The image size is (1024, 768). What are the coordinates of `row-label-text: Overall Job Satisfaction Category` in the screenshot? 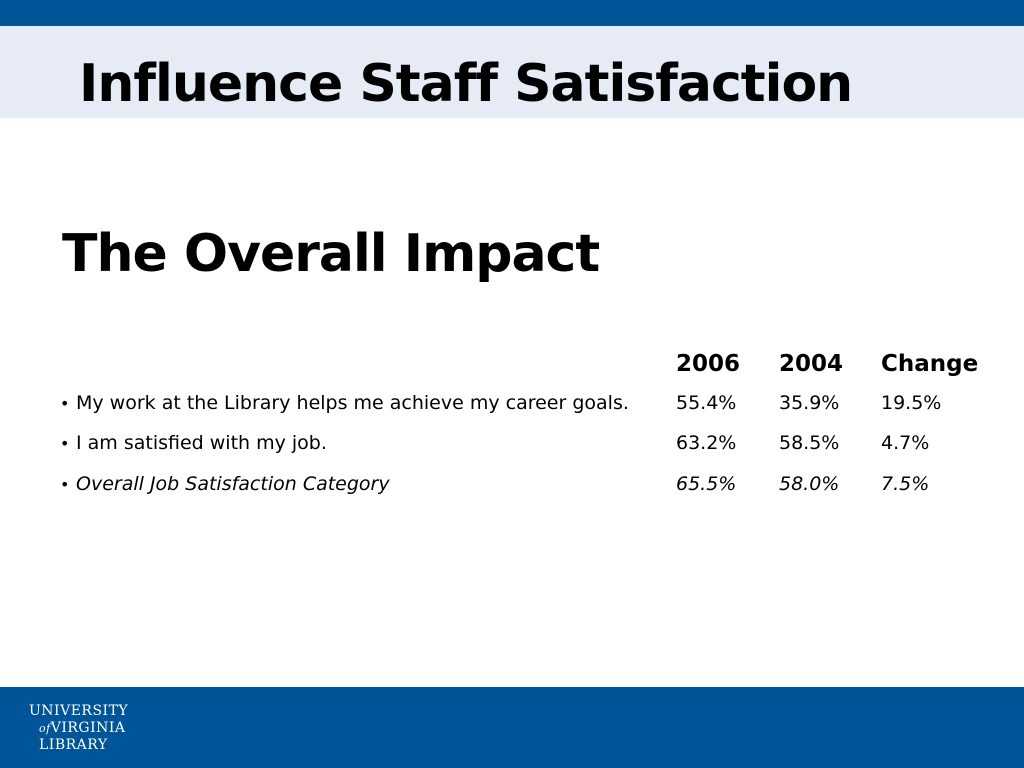 It's located at (233, 484).